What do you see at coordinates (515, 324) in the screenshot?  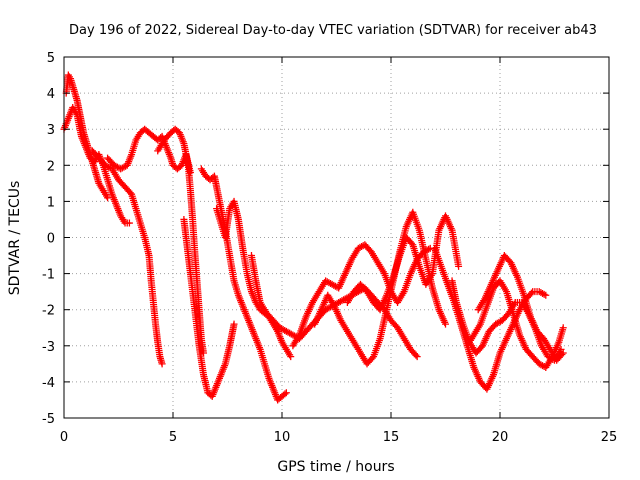 I see `series-sat-o` at bounding box center [515, 324].